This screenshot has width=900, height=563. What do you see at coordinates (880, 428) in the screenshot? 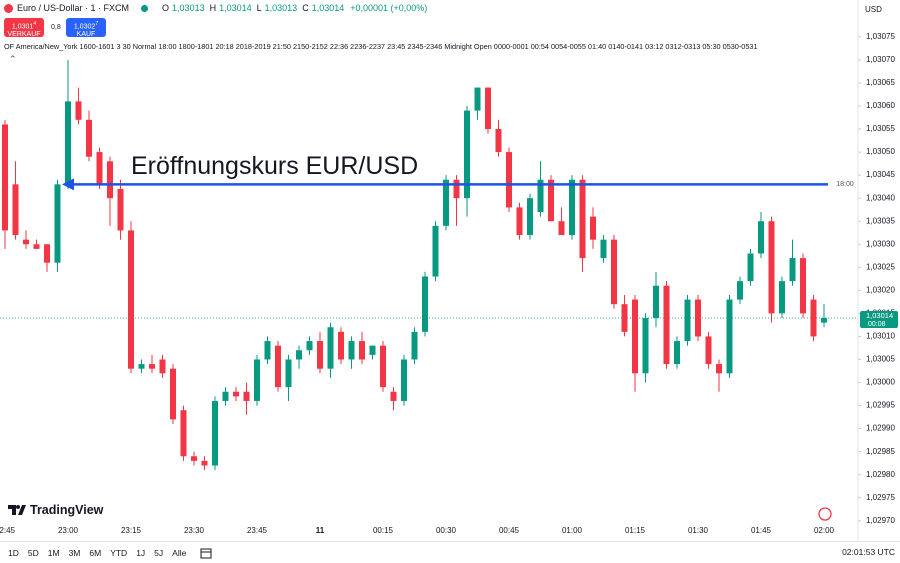
I see `y-tick-label: 1,02990` at bounding box center [880, 428].